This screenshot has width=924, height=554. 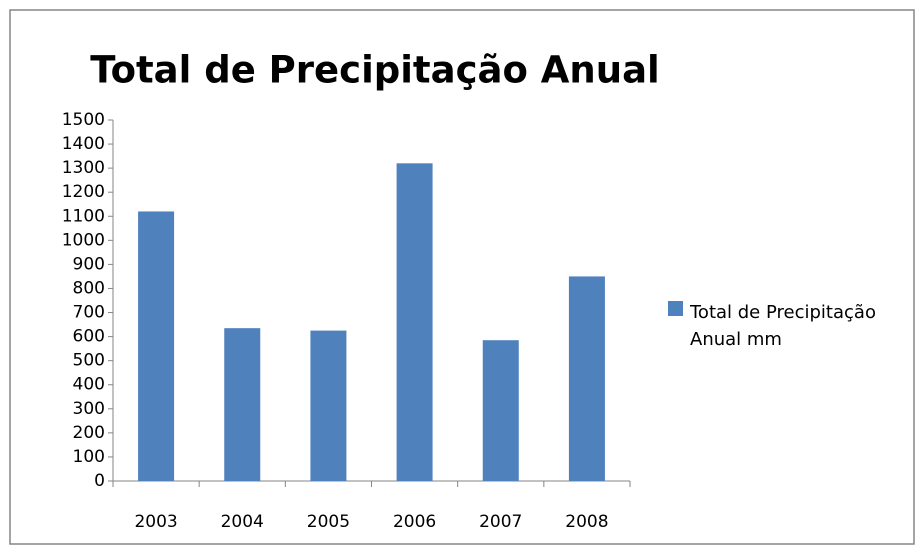 What do you see at coordinates (89, 361) in the screenshot?
I see `y-tick-label: 500` at bounding box center [89, 361].